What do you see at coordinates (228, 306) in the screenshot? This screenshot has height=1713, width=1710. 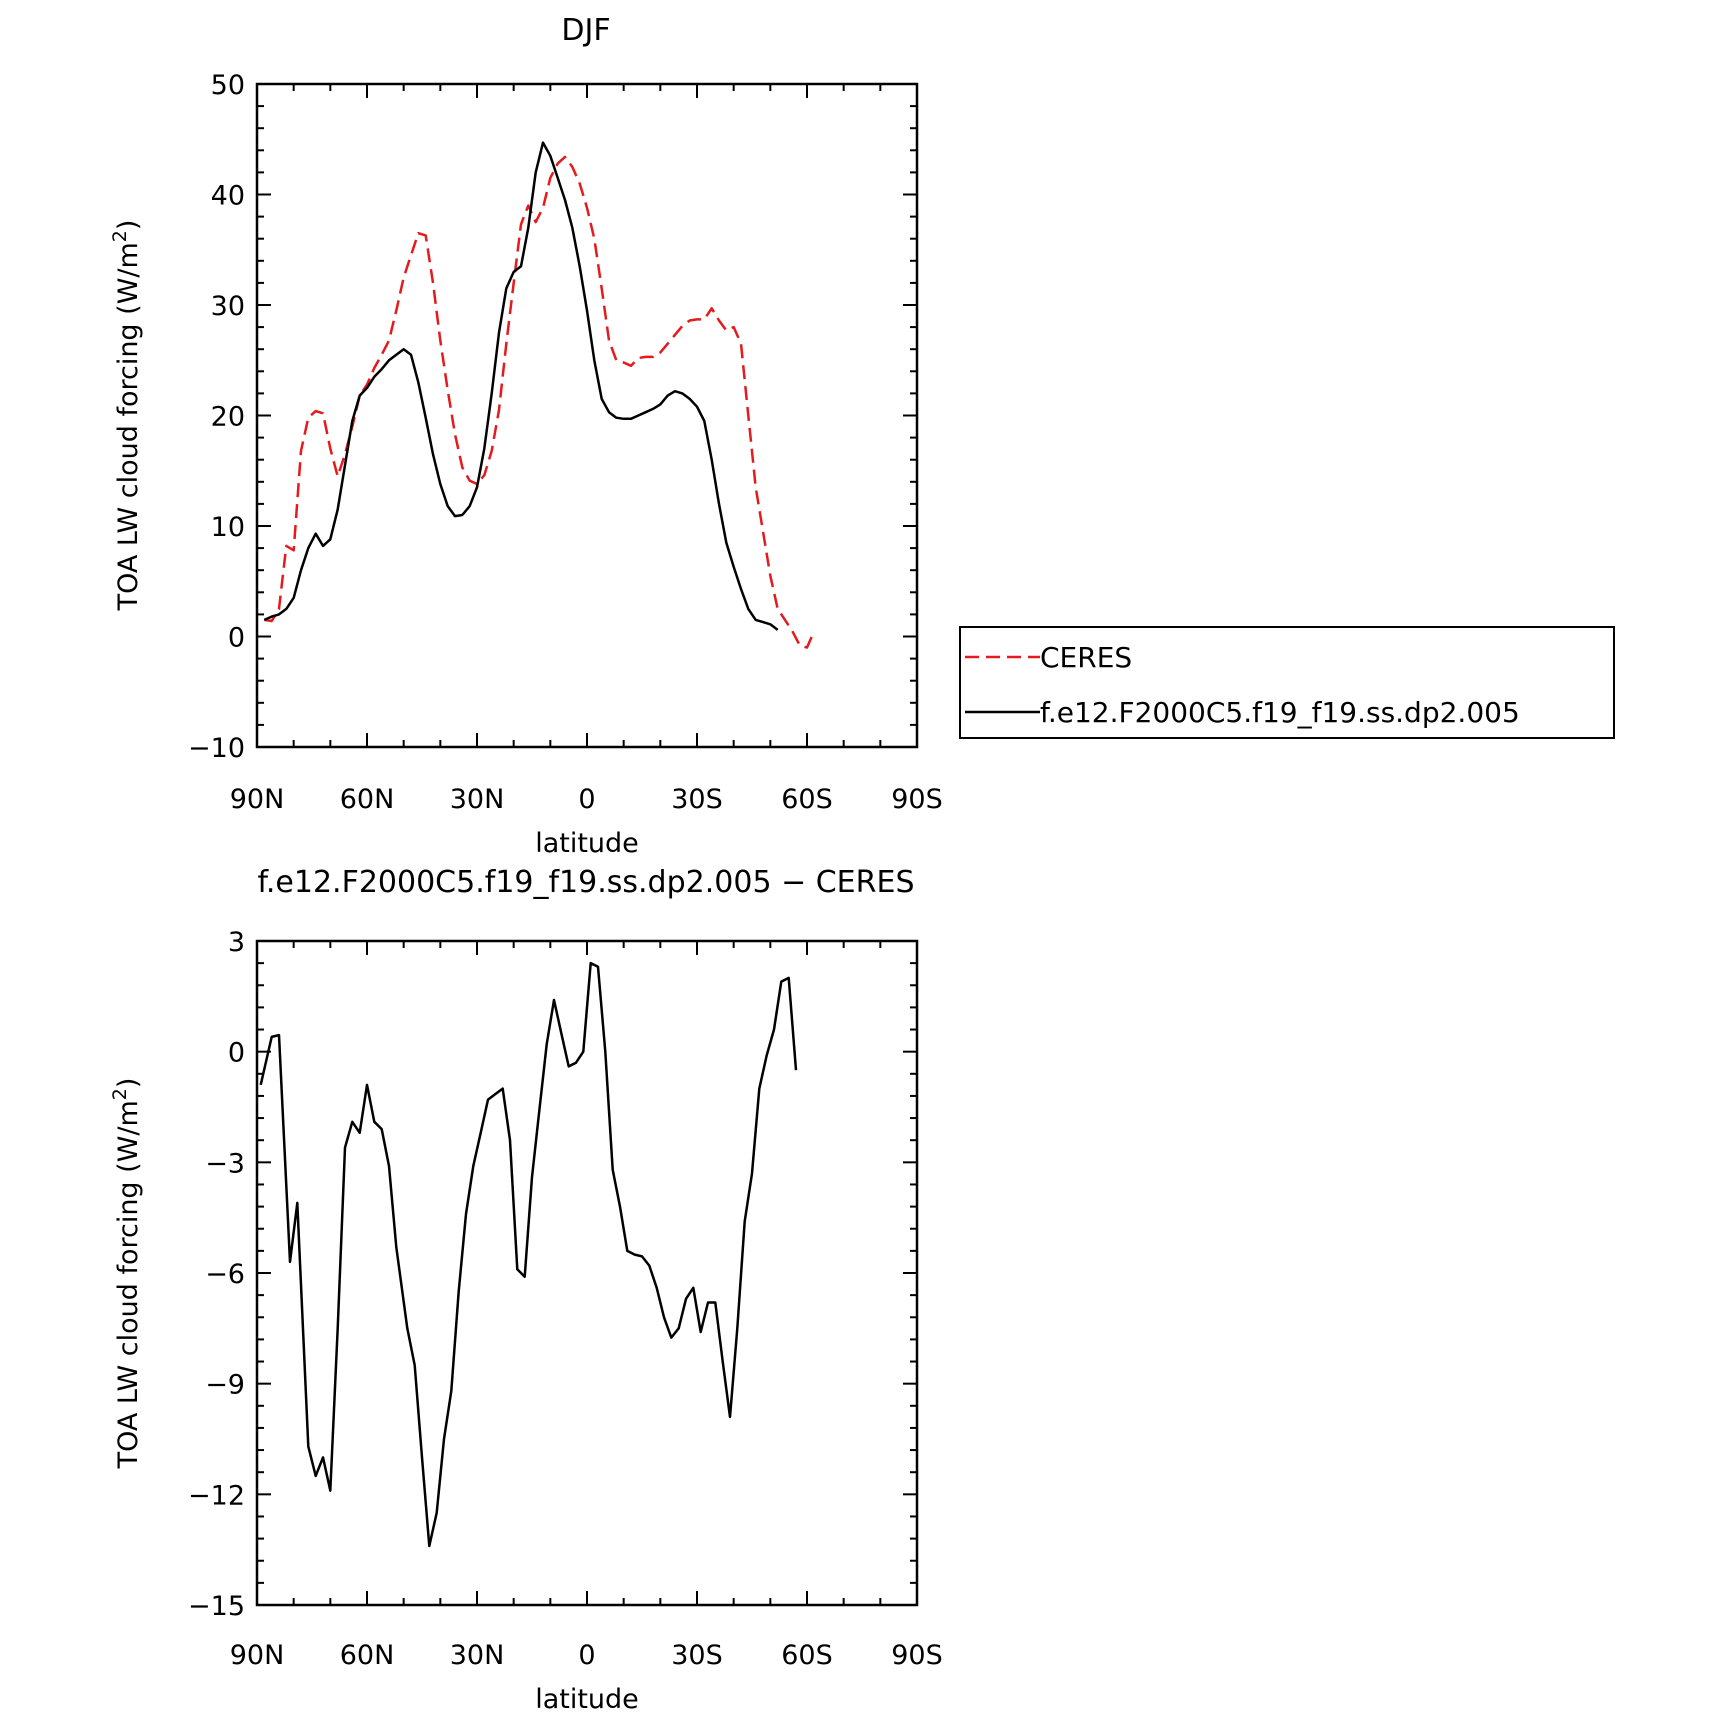 I see `y-tick-label: 30` at bounding box center [228, 306].